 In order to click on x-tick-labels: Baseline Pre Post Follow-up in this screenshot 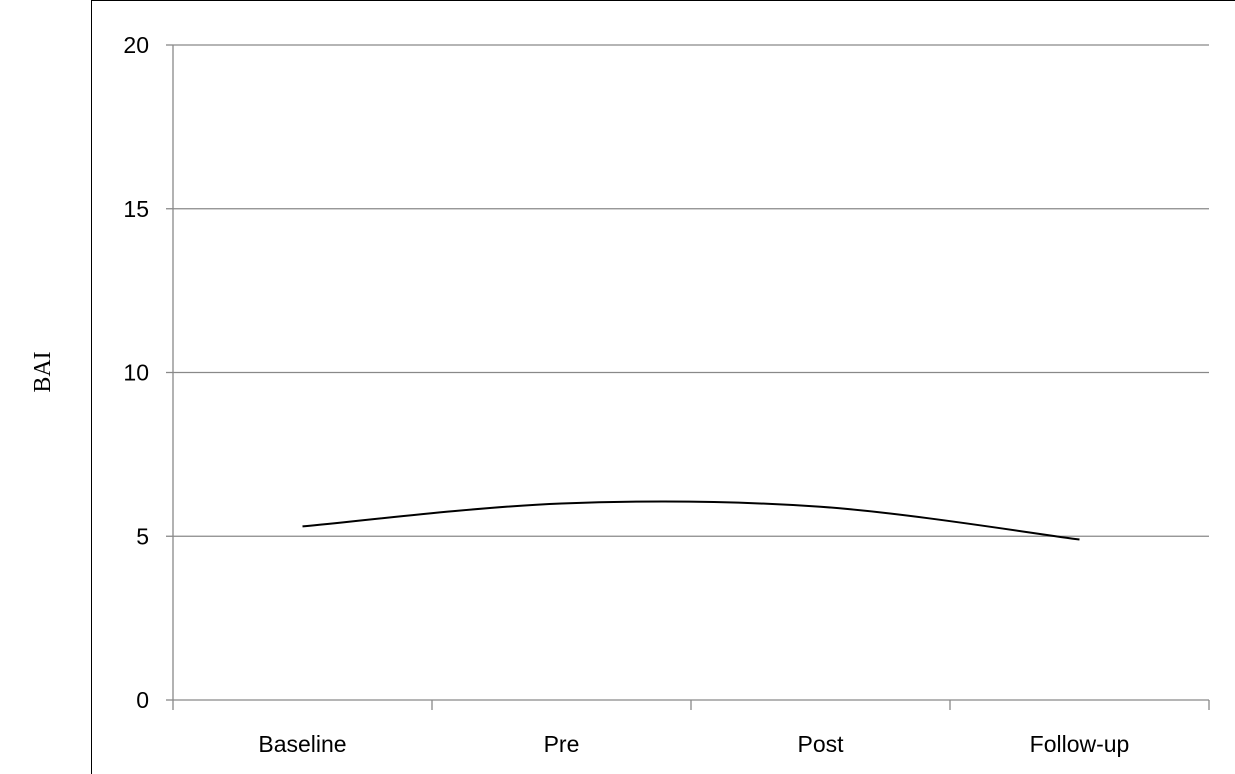, I will do `click(693, 744)`.